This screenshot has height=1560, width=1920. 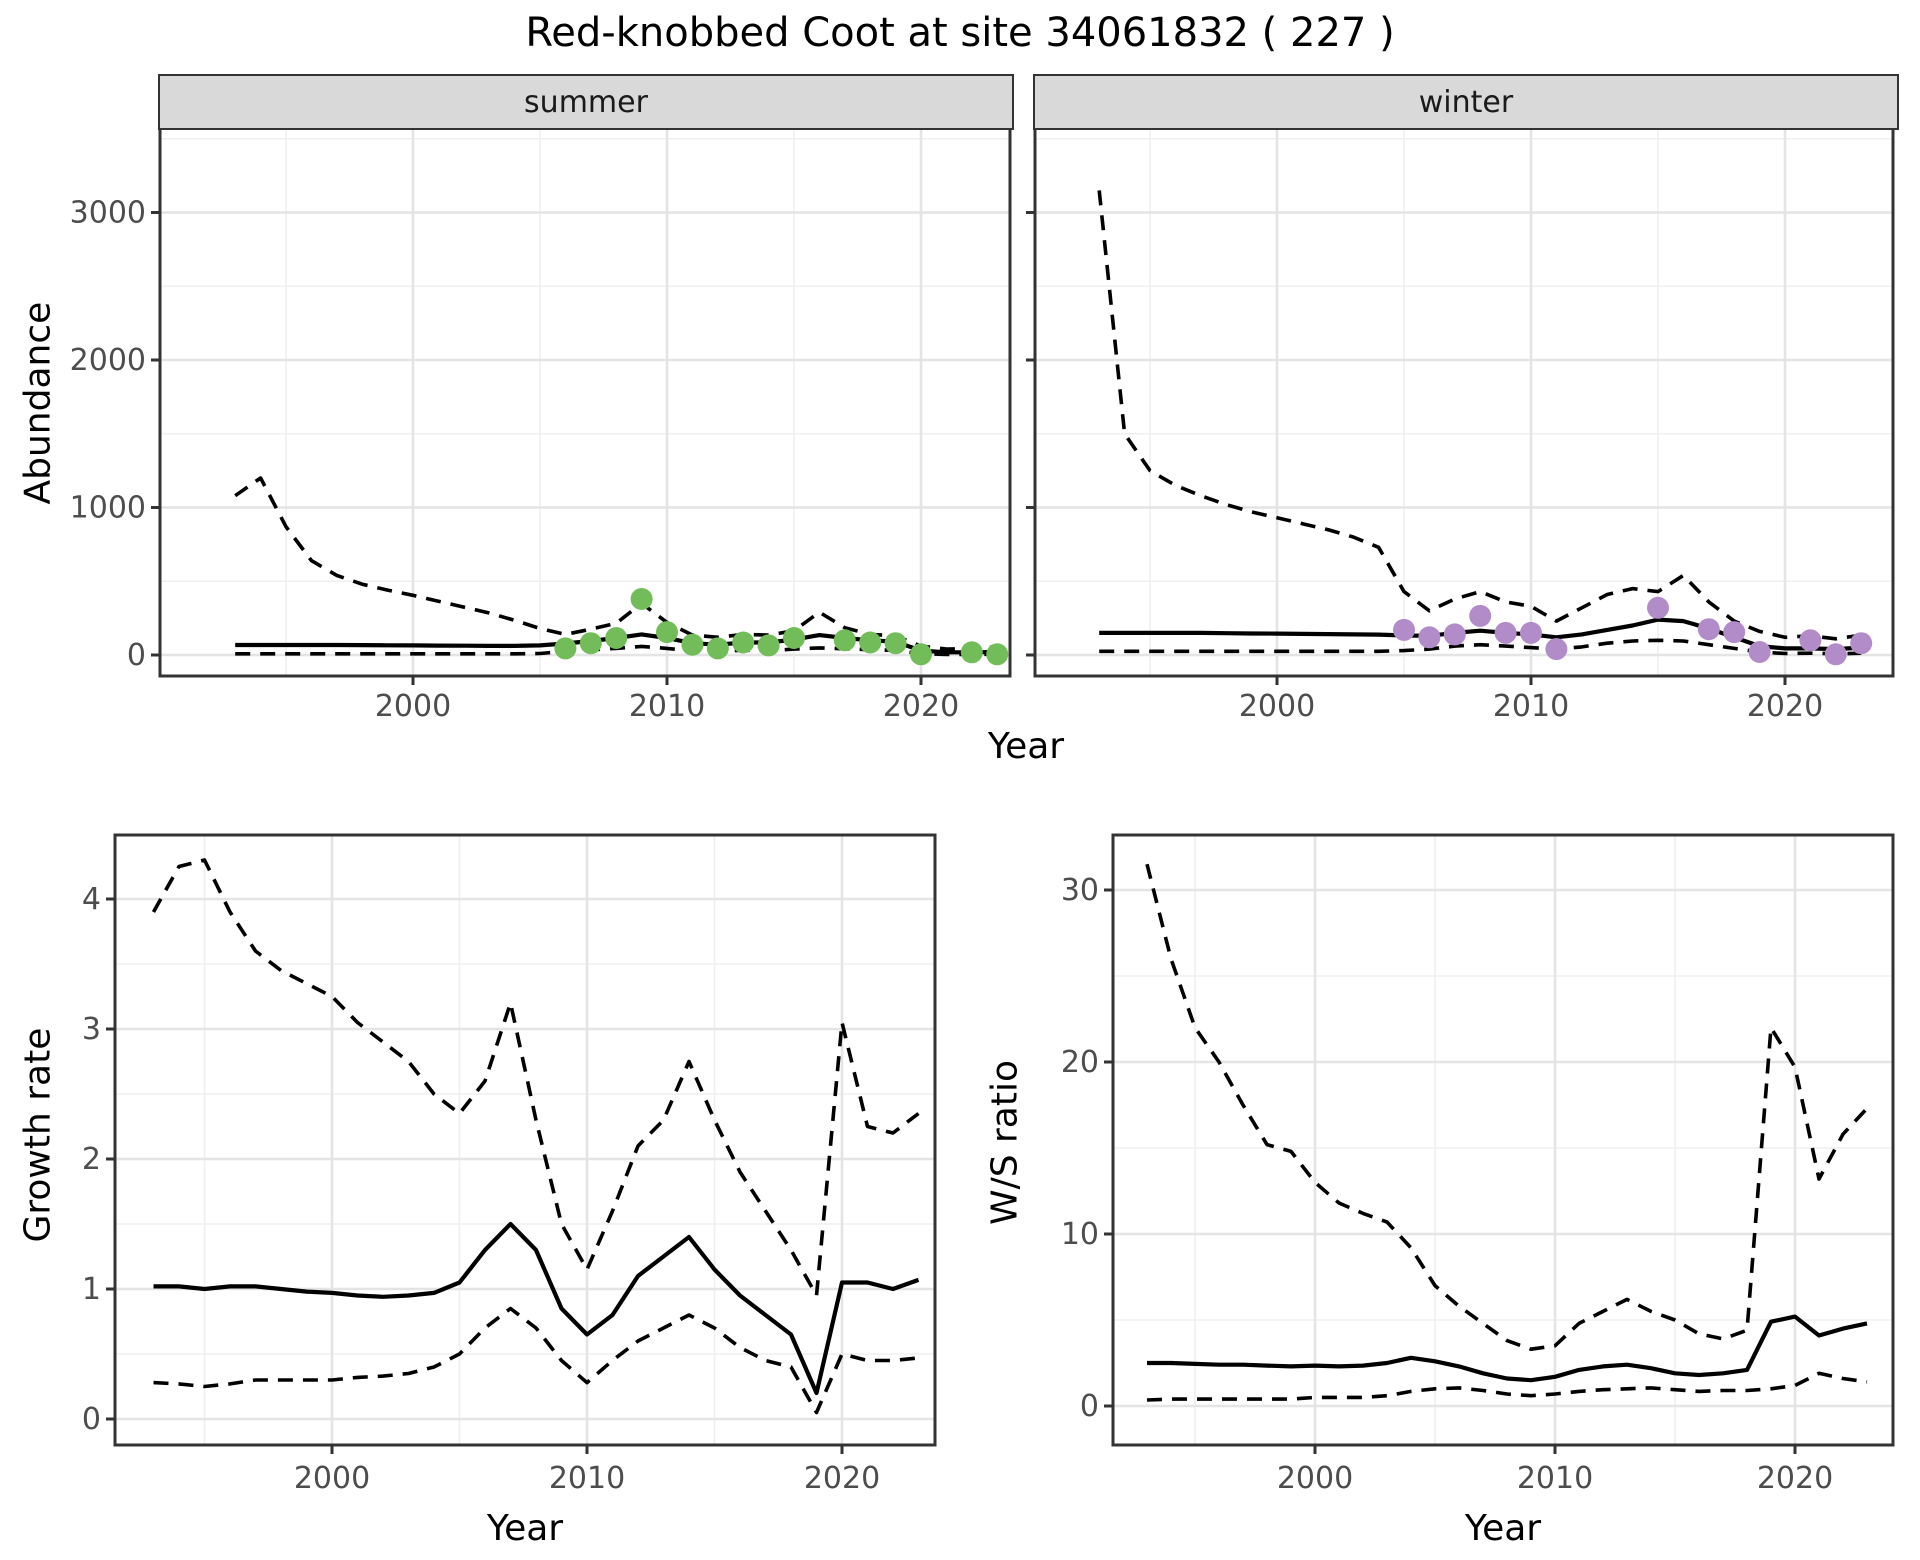 What do you see at coordinates (91, 1159) in the screenshot?
I see `y-tick-label: 2` at bounding box center [91, 1159].